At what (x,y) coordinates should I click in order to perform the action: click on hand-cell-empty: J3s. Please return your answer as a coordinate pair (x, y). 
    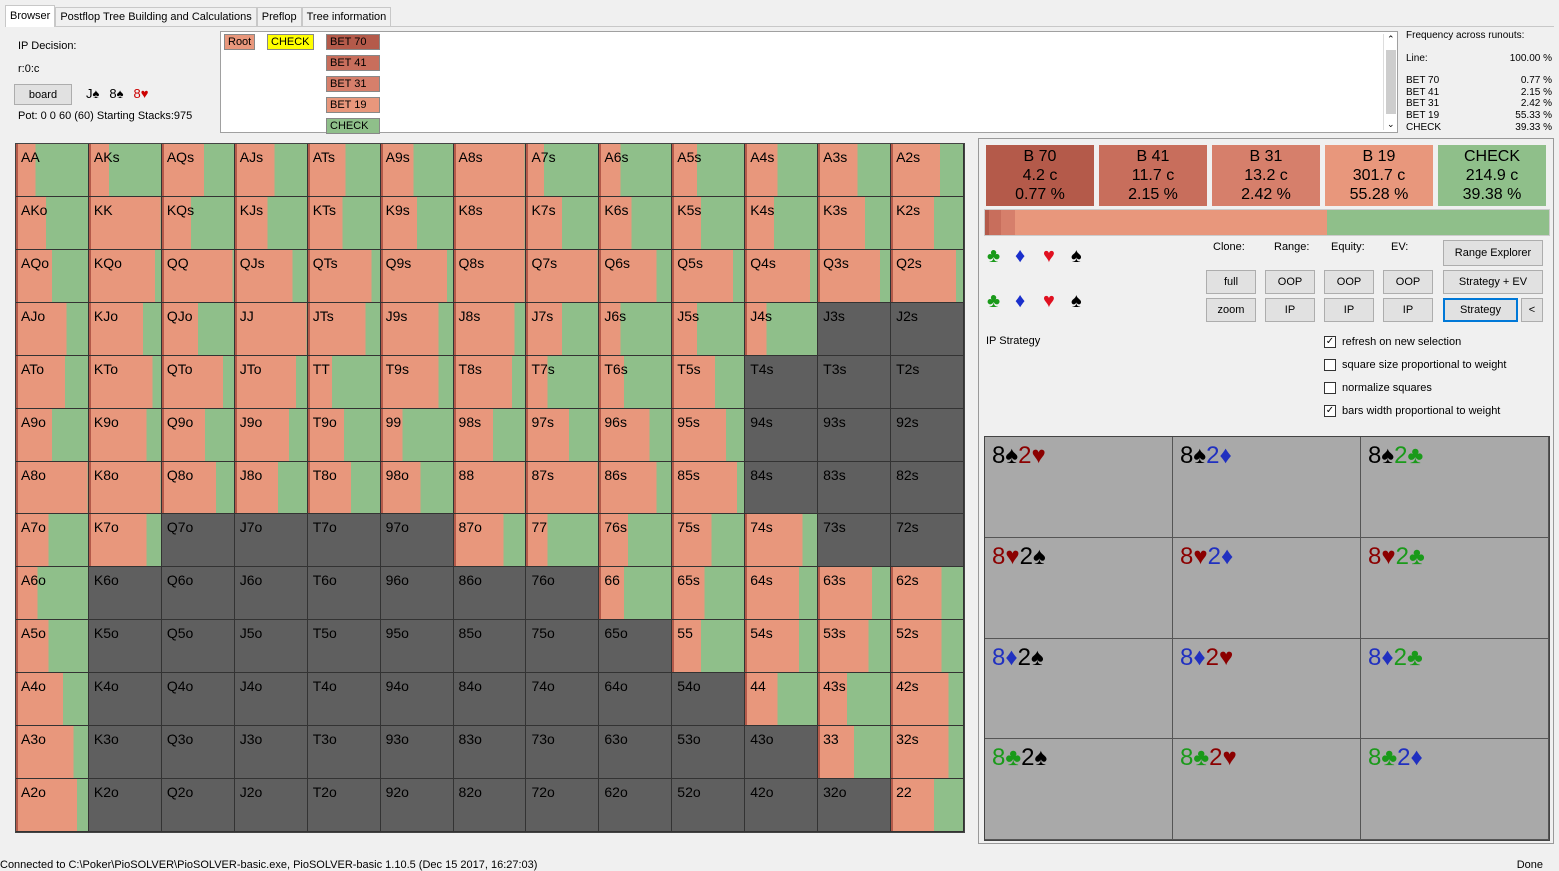
    Looking at the image, I should click on (855, 329).